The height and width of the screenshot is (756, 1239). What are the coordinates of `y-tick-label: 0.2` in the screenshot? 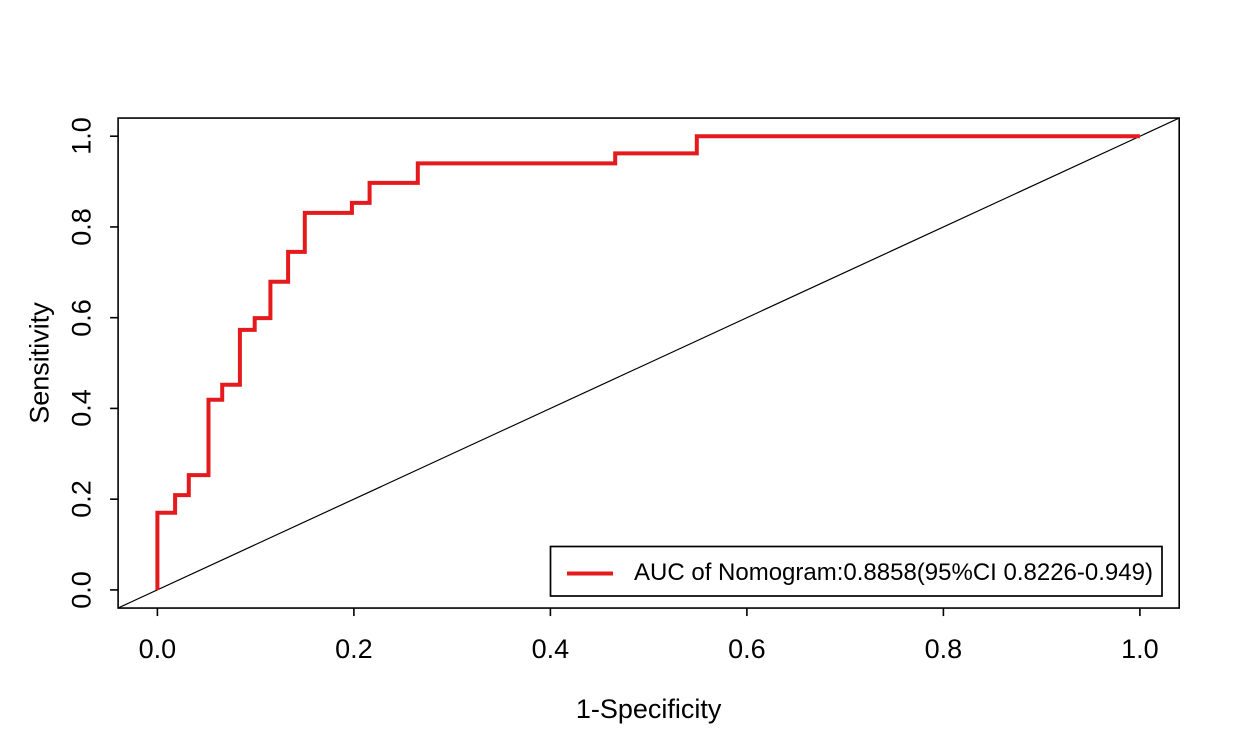 It's located at (81, 499).